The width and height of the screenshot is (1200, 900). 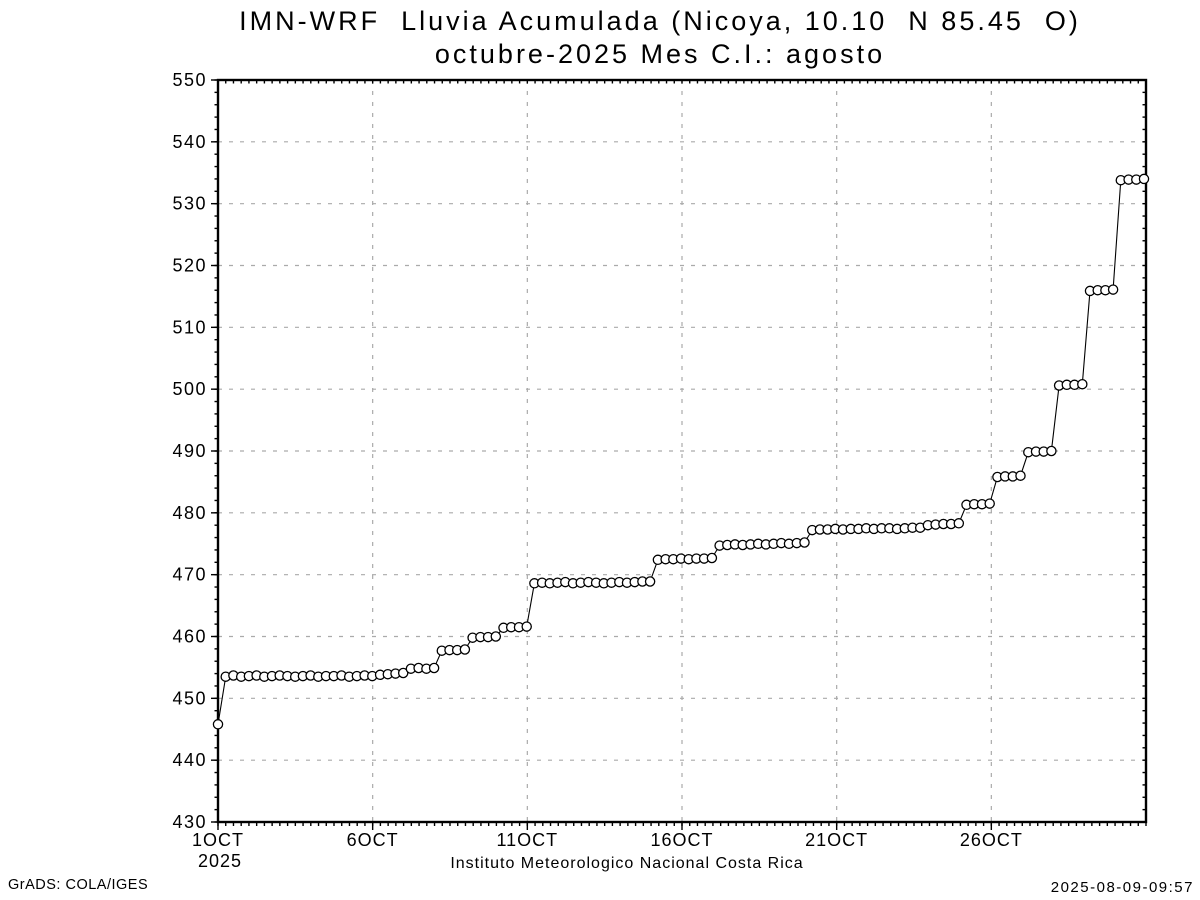 I want to click on x-tick-label: 11OCT, so click(x=527, y=840).